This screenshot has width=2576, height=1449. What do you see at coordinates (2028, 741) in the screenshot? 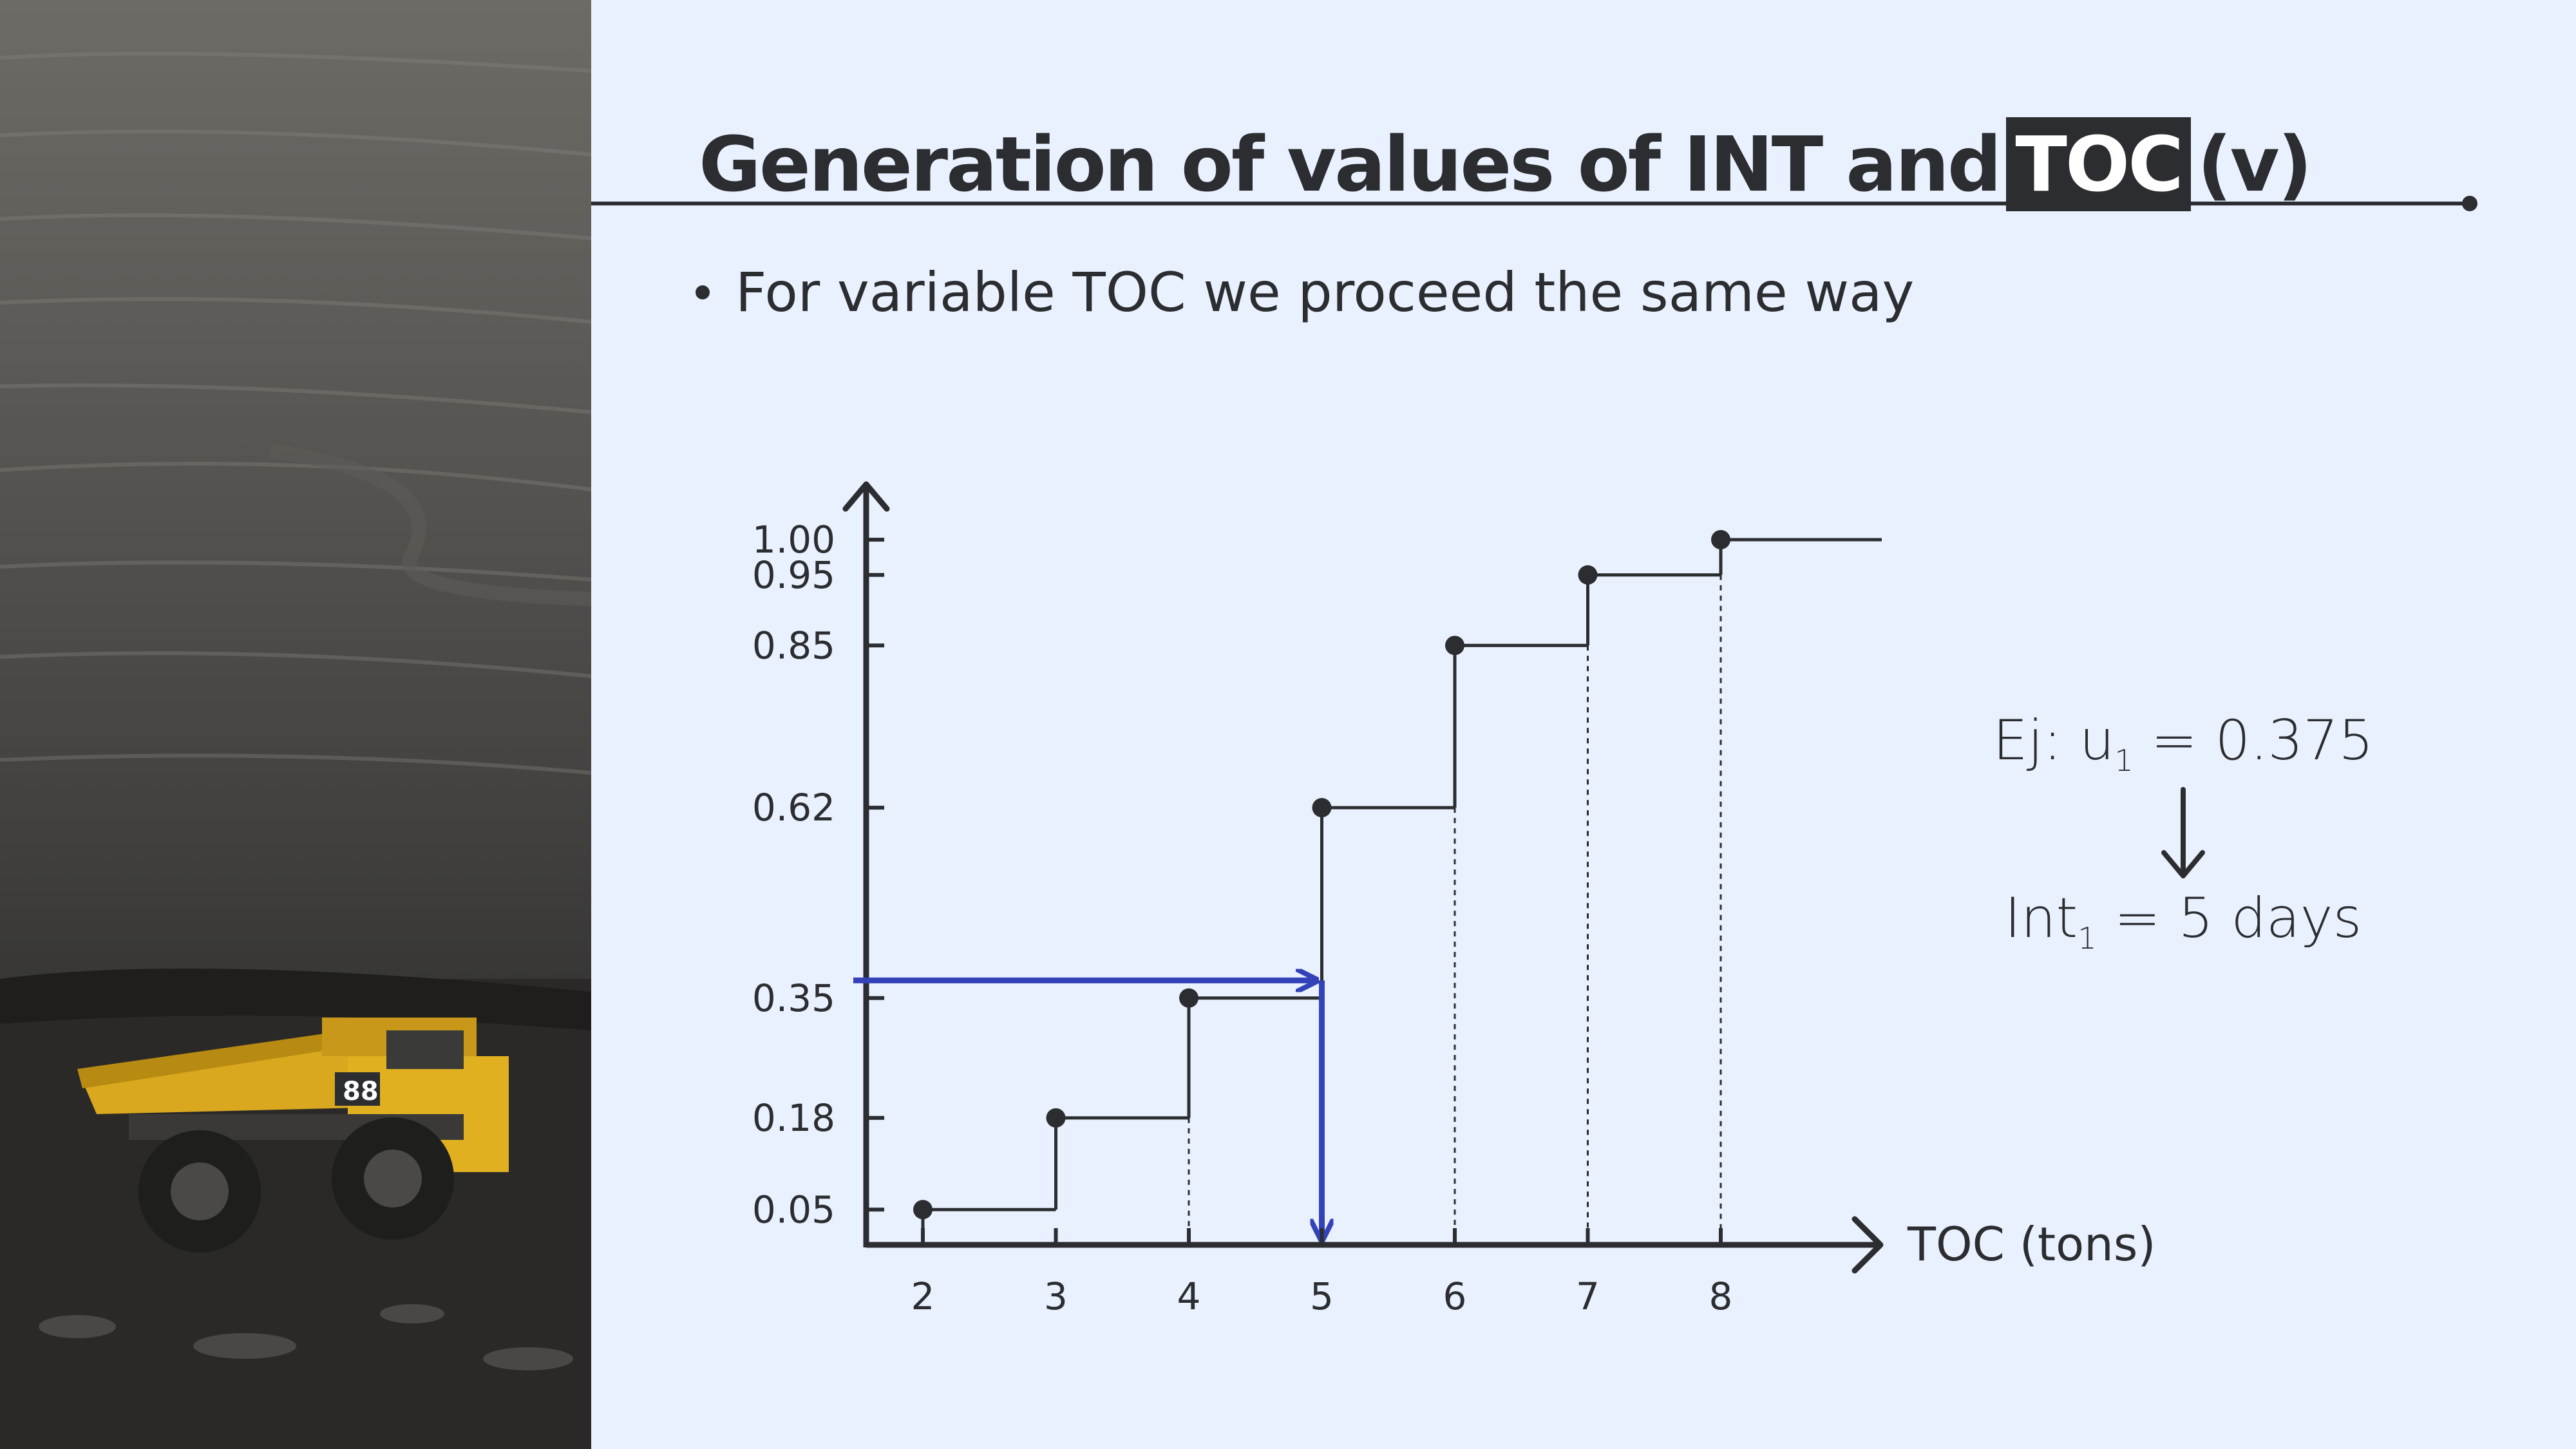
I see `example-prefix: Ej:` at bounding box center [2028, 741].